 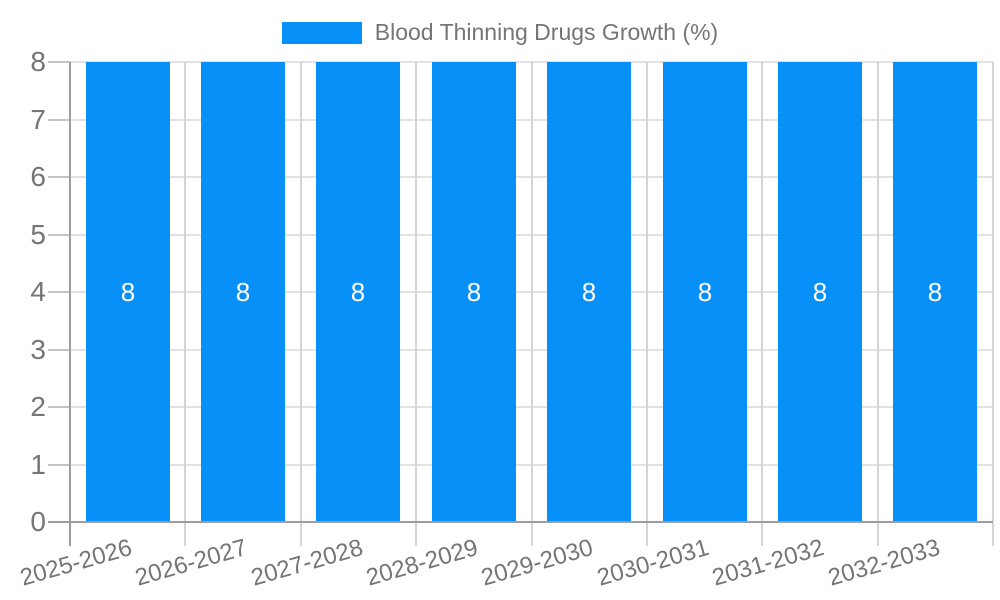 What do you see at coordinates (38, 176) in the screenshot?
I see `y-tick-label: 6` at bounding box center [38, 176].